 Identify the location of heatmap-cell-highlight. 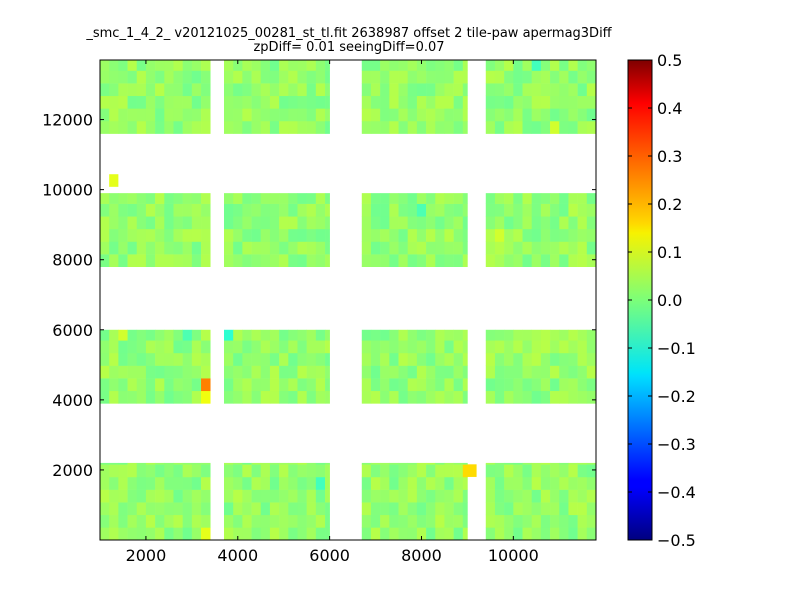
(472, 470).